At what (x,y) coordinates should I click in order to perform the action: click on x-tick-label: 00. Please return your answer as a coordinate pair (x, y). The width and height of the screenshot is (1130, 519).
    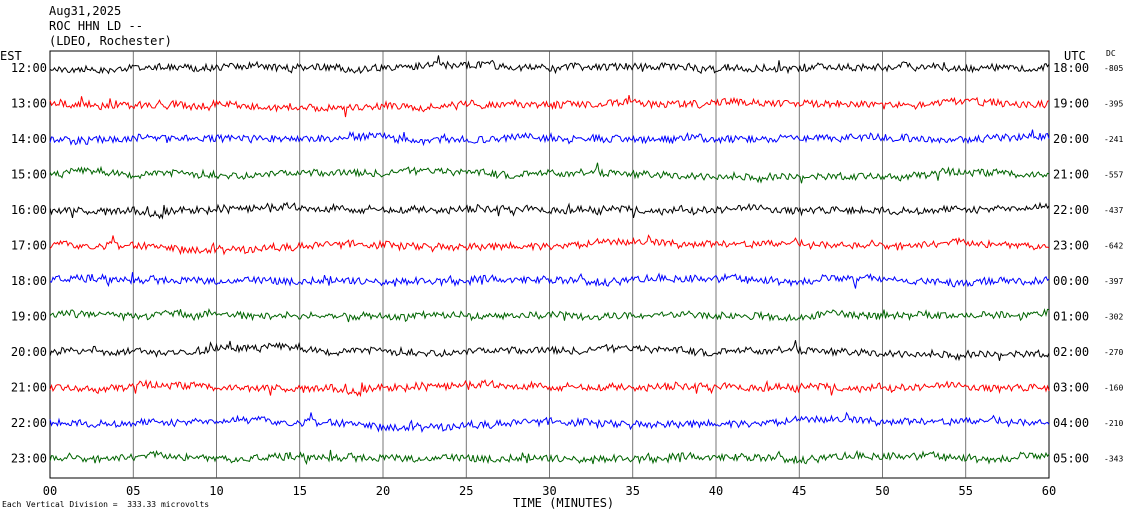
    Looking at the image, I should click on (50, 491).